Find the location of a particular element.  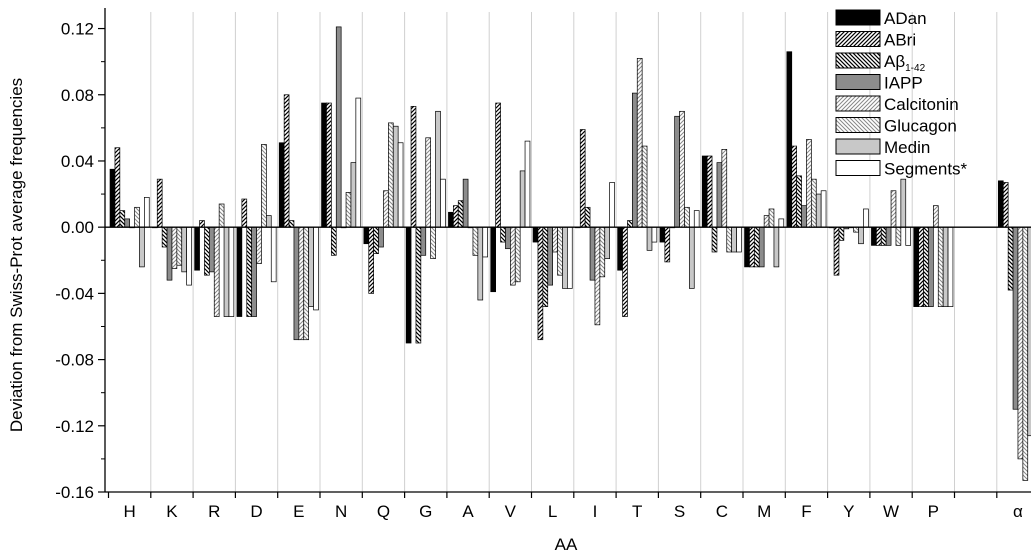

x-tick-label: T is located at coordinates (637, 511).